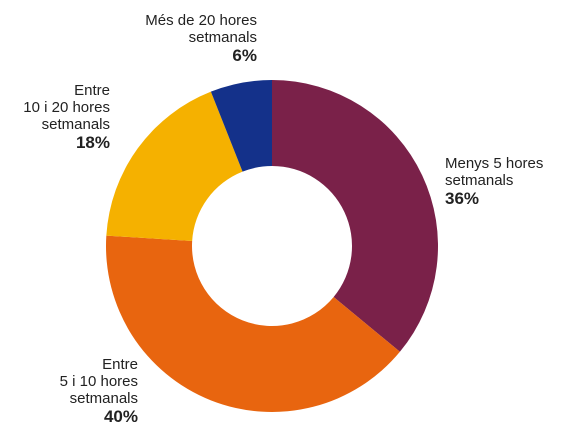 The width and height of the screenshot is (563, 433). I want to click on value-label: 36%, so click(462, 198).